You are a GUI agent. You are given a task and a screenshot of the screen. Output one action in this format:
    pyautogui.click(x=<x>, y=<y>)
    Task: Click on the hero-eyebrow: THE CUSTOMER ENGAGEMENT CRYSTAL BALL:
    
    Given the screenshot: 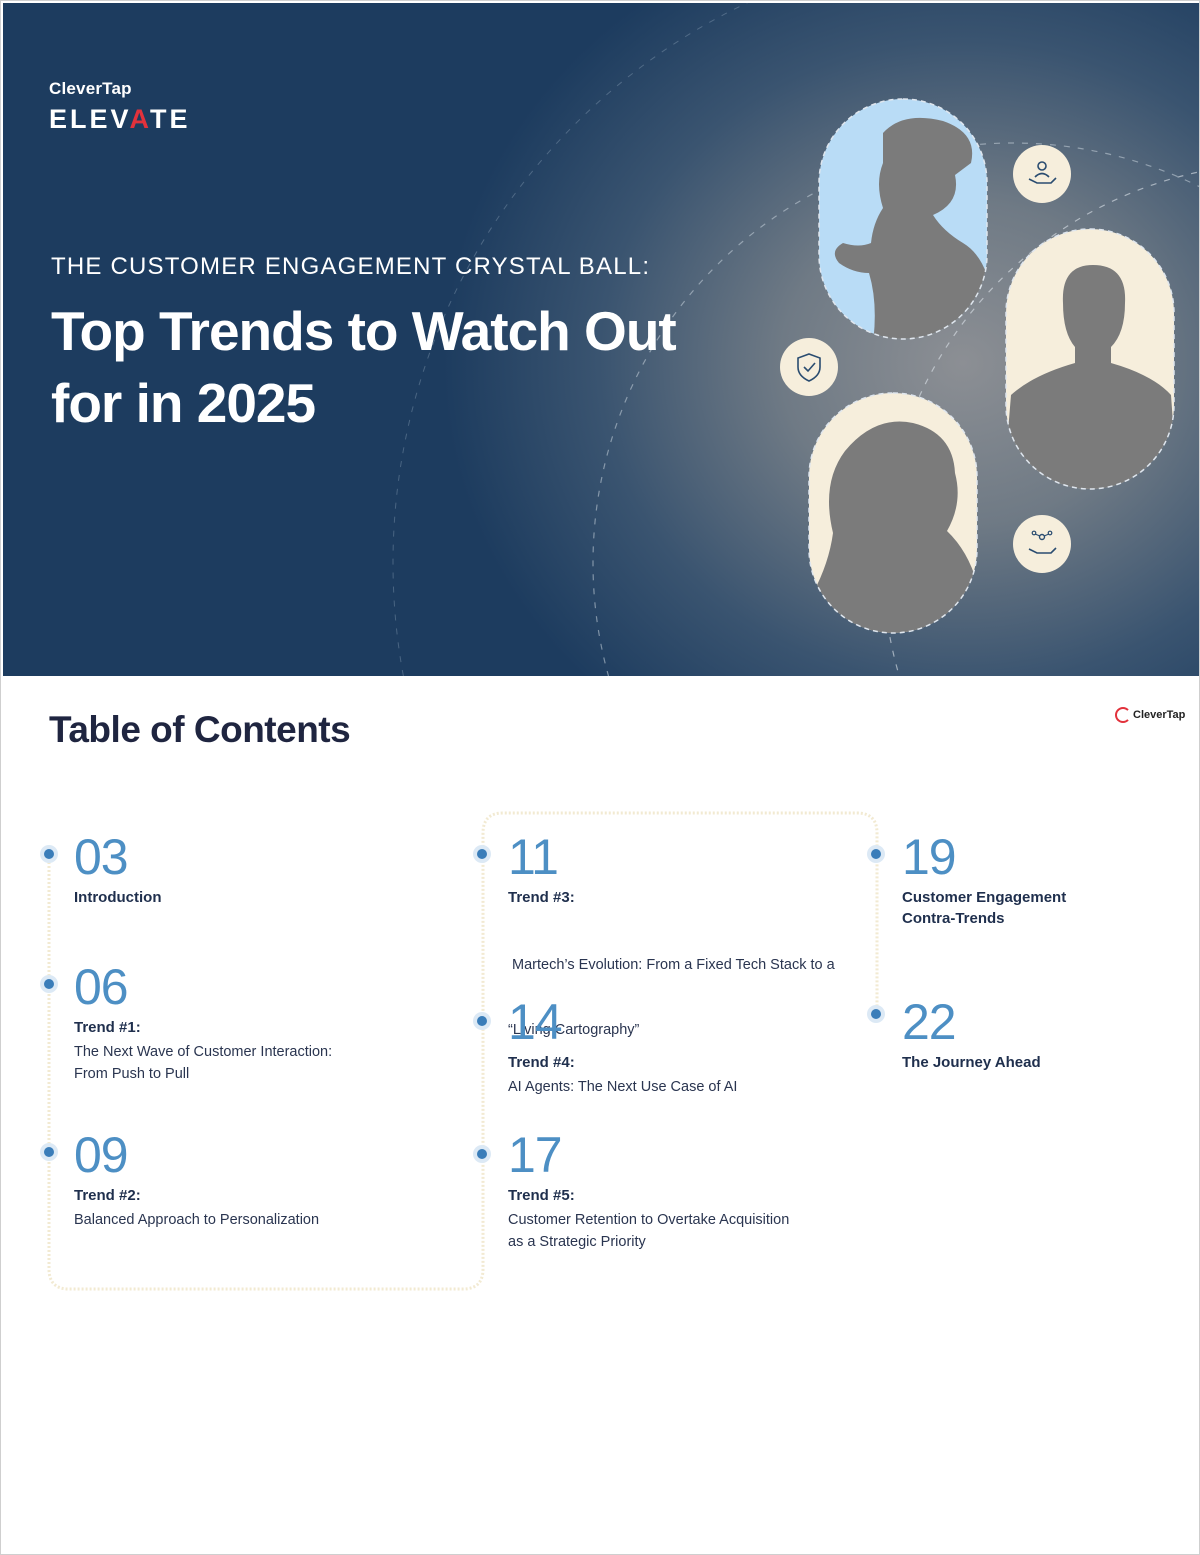 What is the action you would take?
    pyautogui.click(x=351, y=266)
    